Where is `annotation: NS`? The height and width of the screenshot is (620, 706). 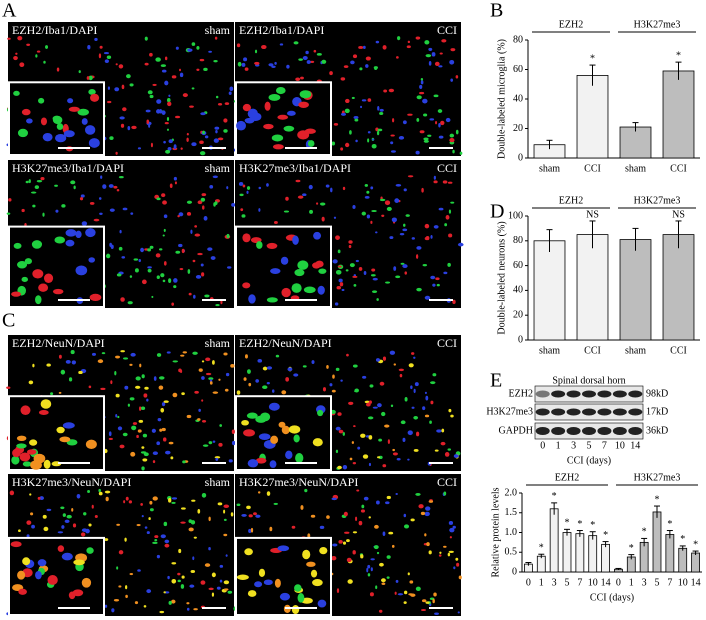
annotation: NS is located at coordinates (678, 214).